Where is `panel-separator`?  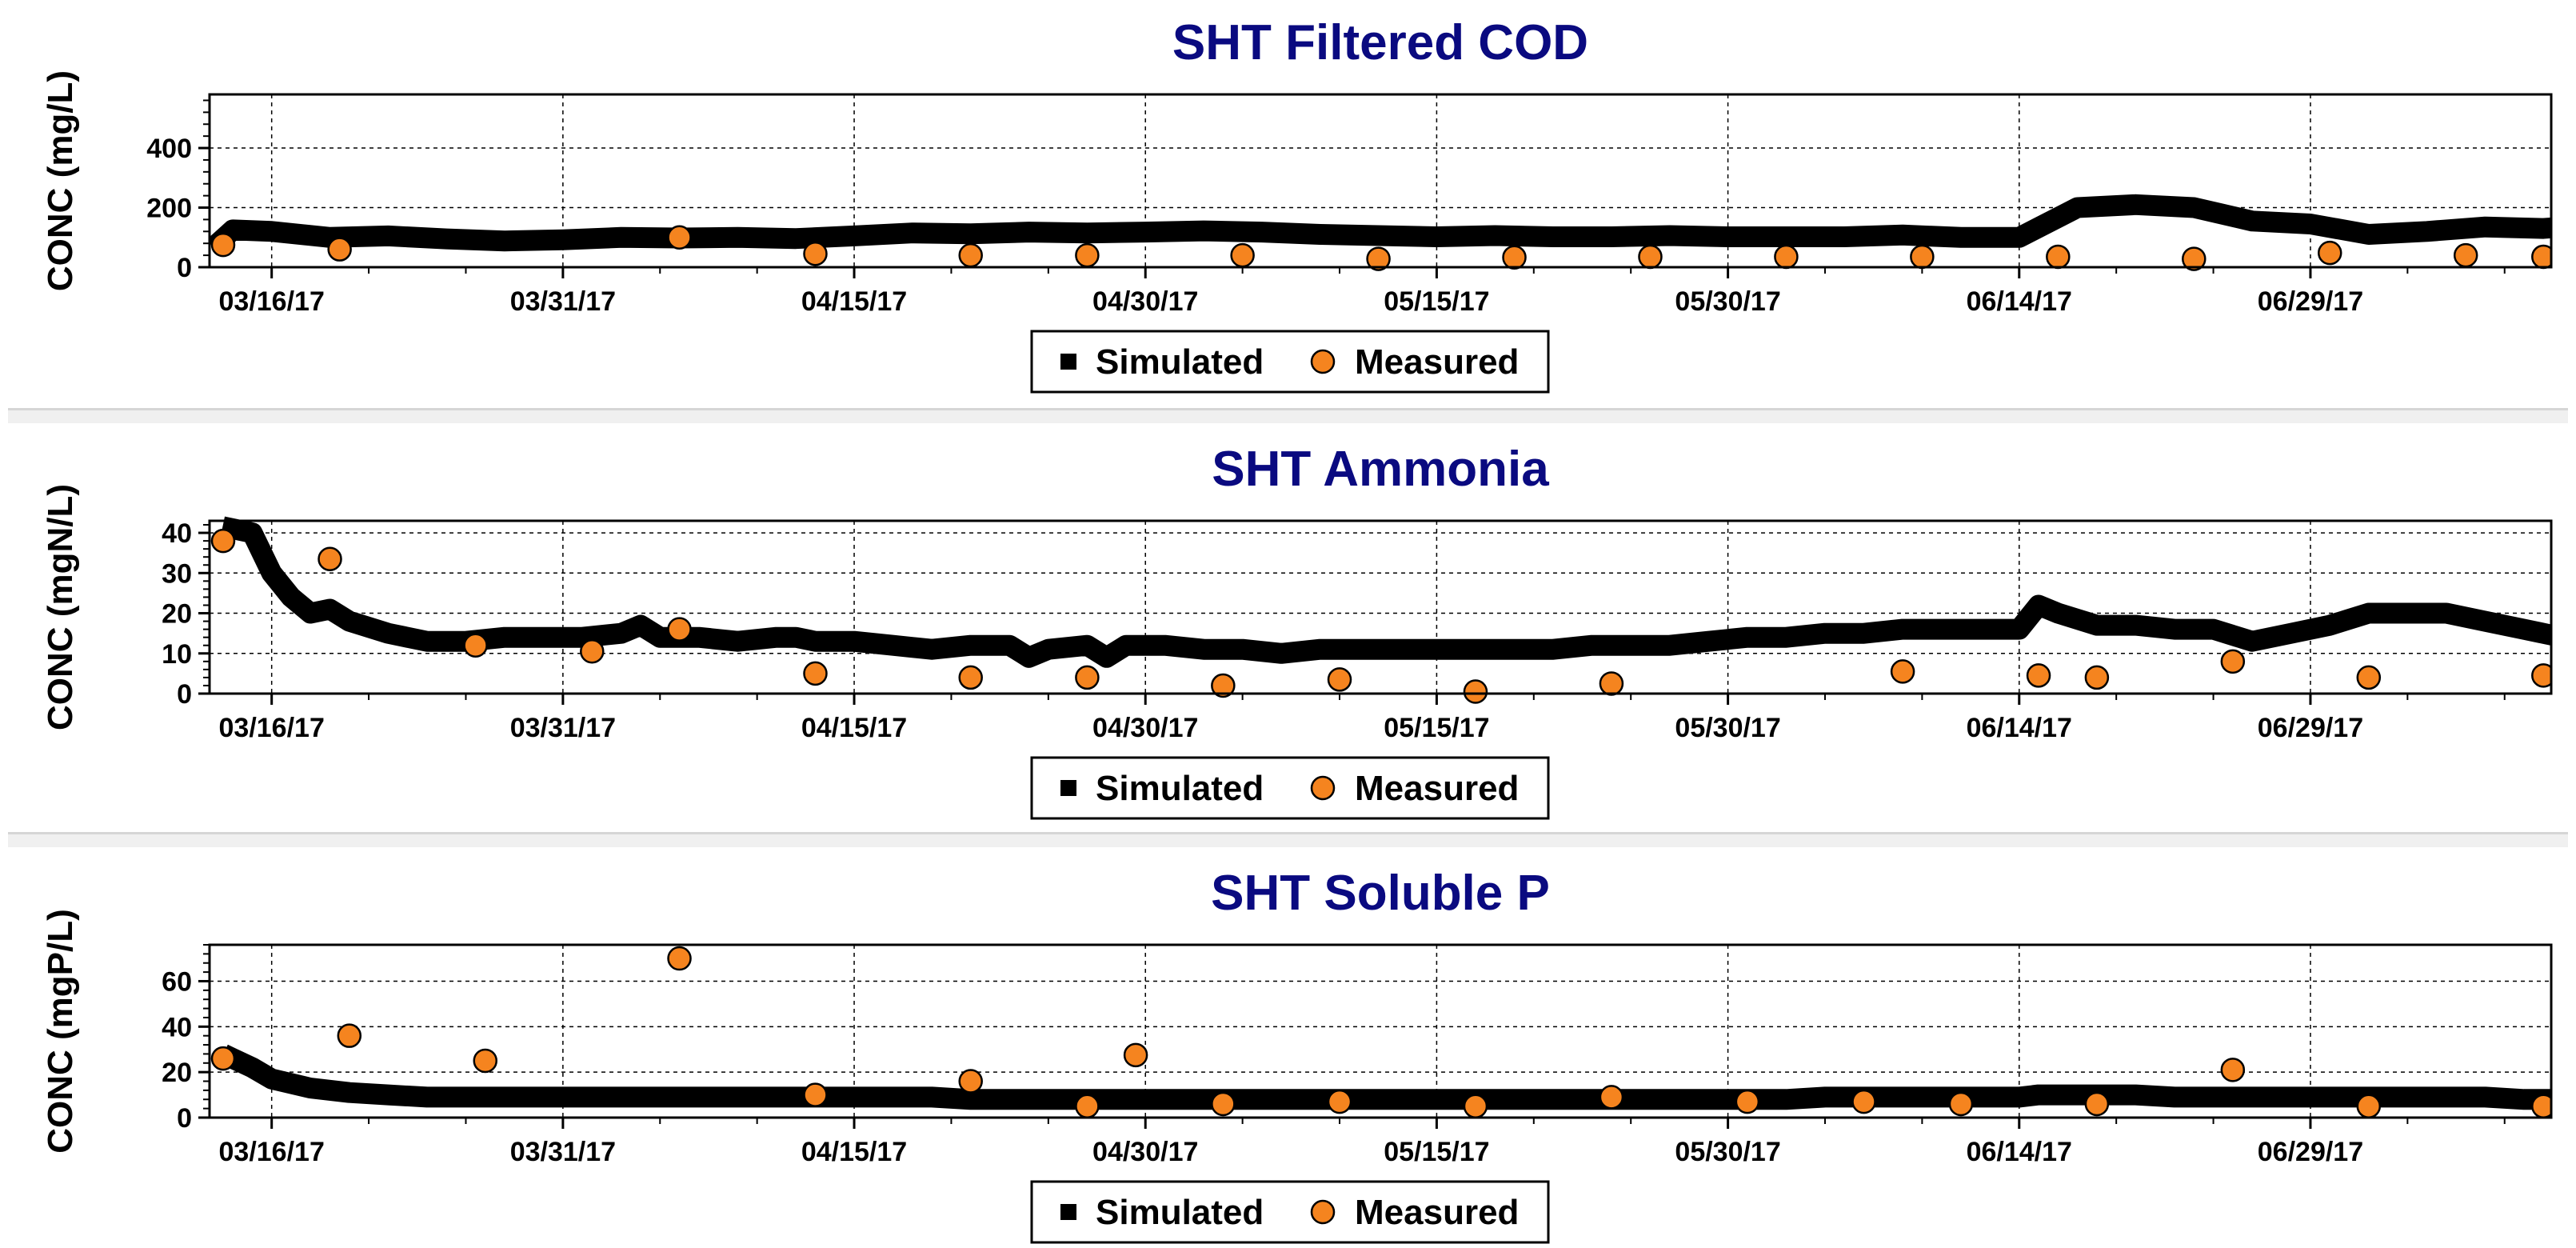
panel-separator is located at coordinates (1288, 415).